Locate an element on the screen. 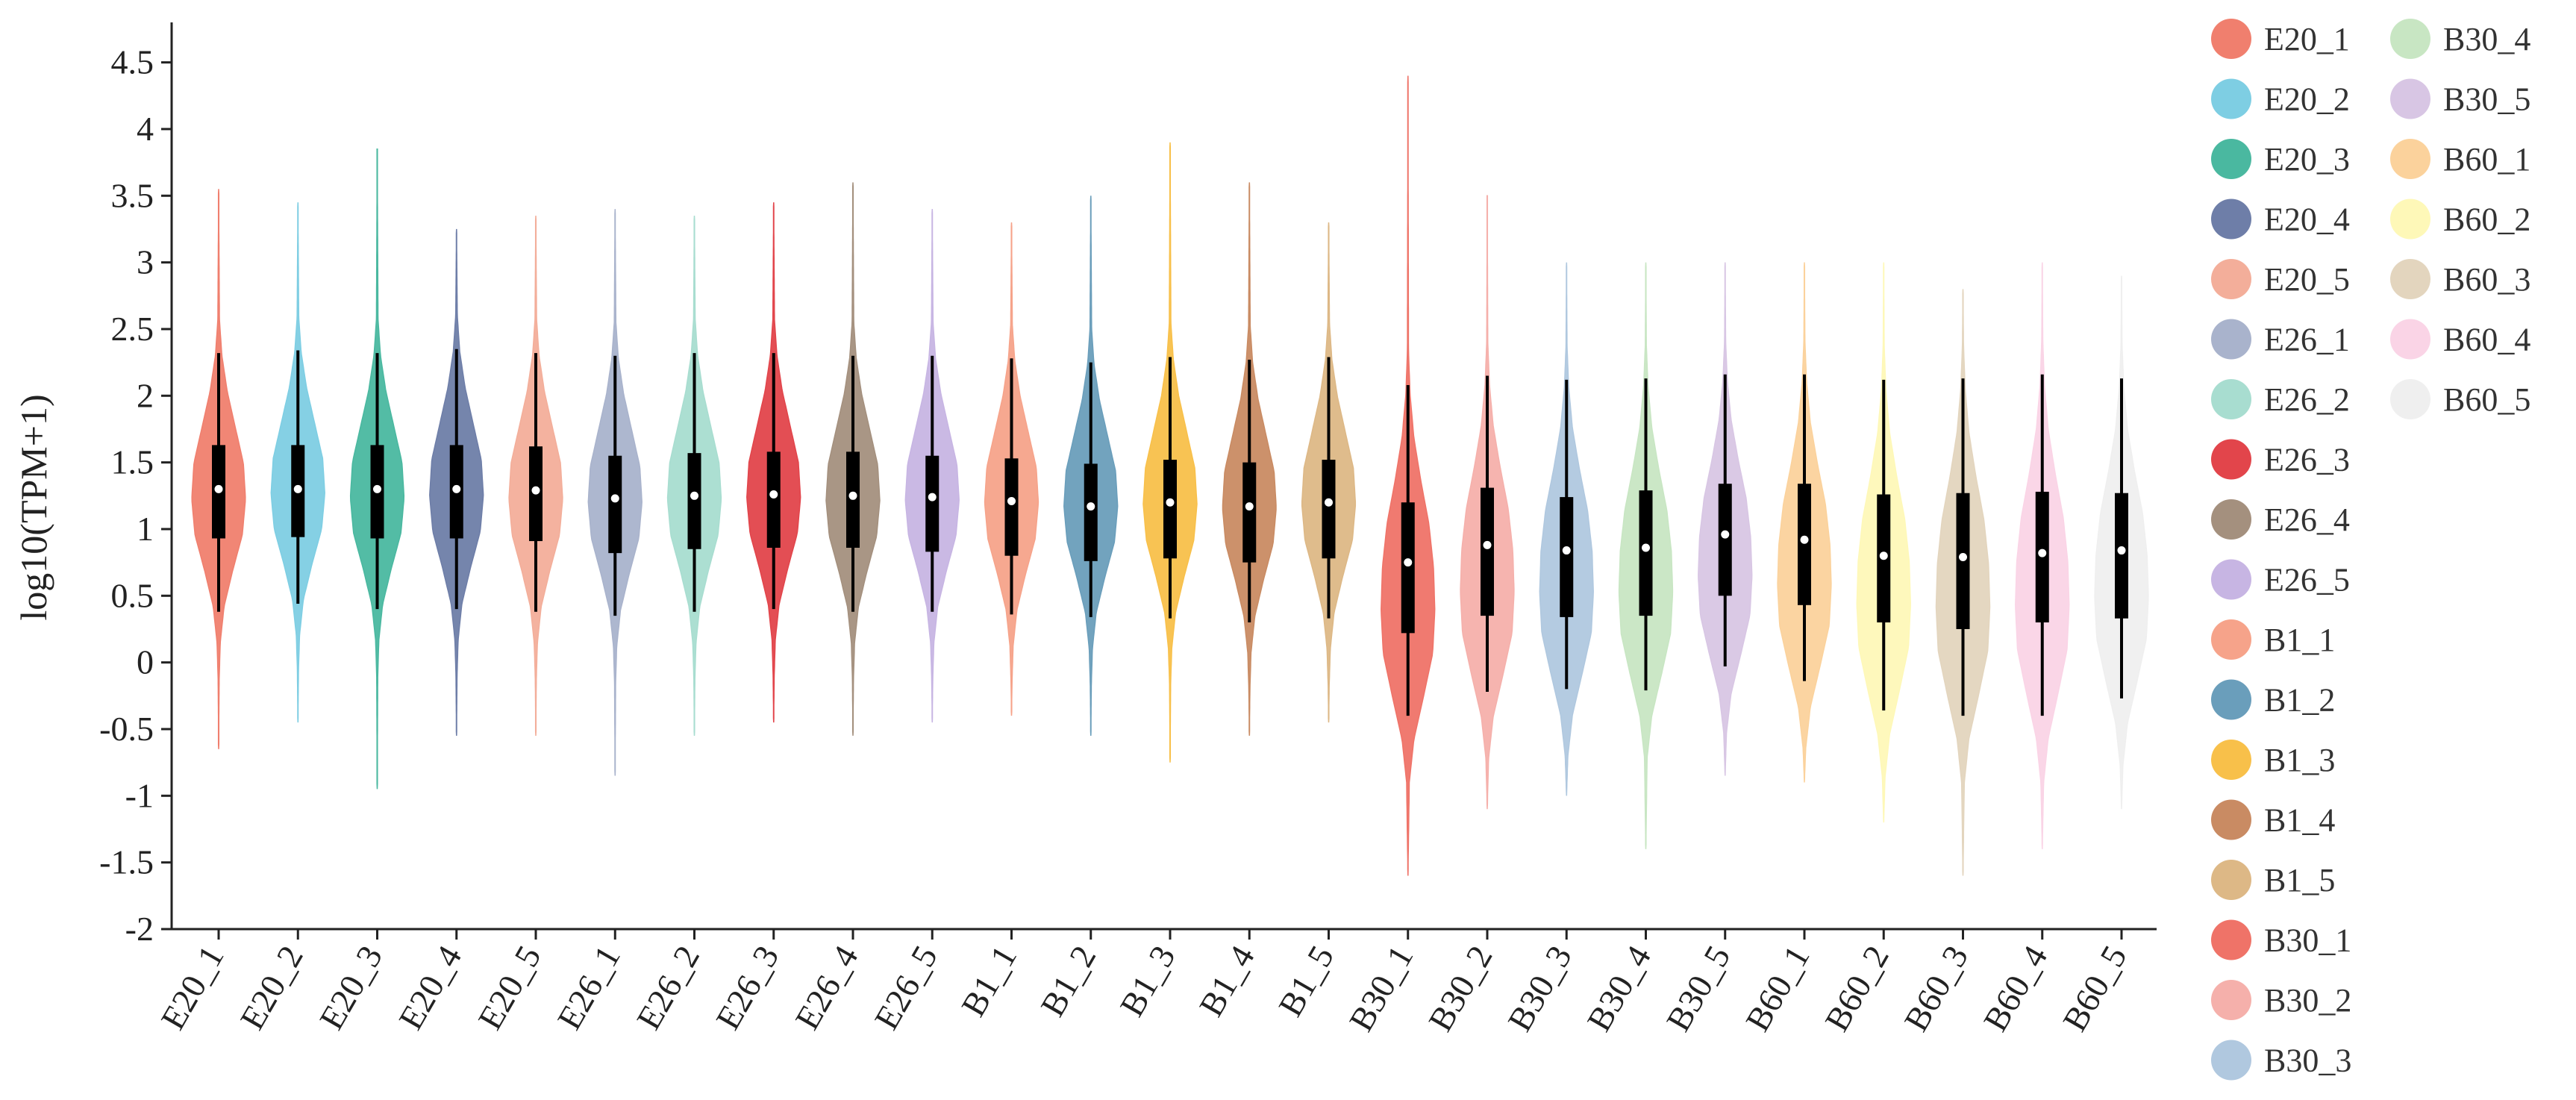 The height and width of the screenshot is (1100, 2576). legend-label: E26_1 is located at coordinates (2307, 340).